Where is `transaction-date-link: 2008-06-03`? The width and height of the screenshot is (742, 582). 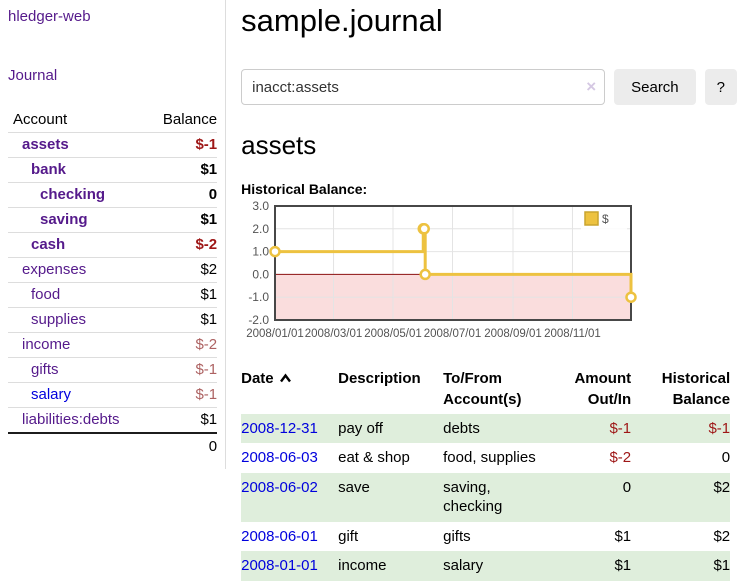 transaction-date-link: 2008-06-03 is located at coordinates (279, 458).